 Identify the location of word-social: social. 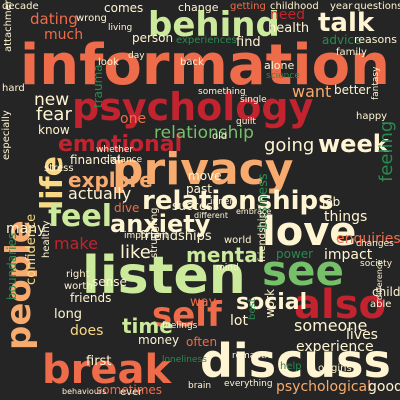
(272, 302).